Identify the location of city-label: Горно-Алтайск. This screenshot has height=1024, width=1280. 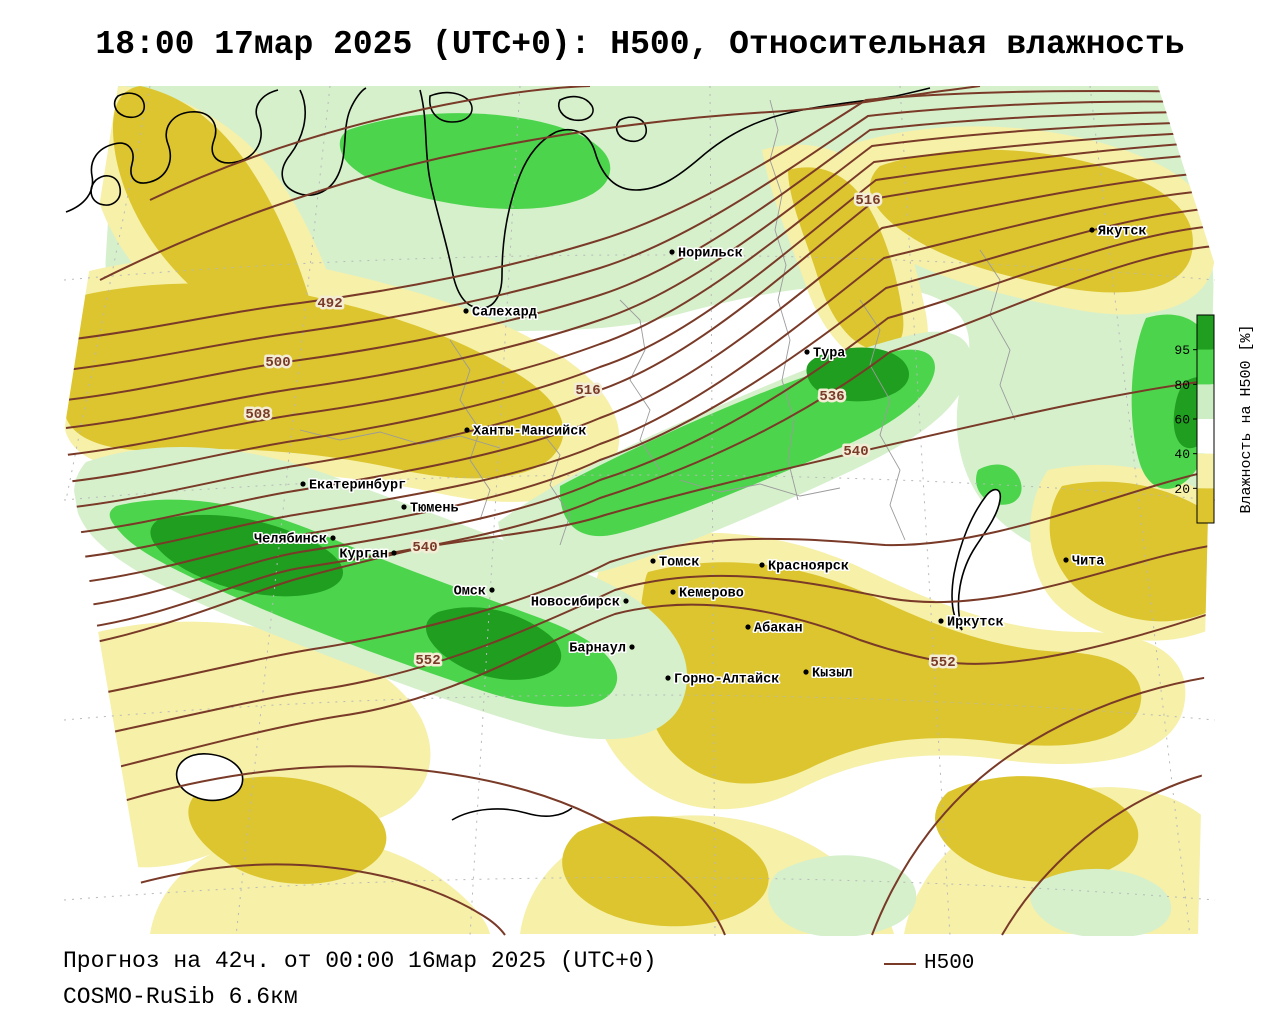
(726, 680).